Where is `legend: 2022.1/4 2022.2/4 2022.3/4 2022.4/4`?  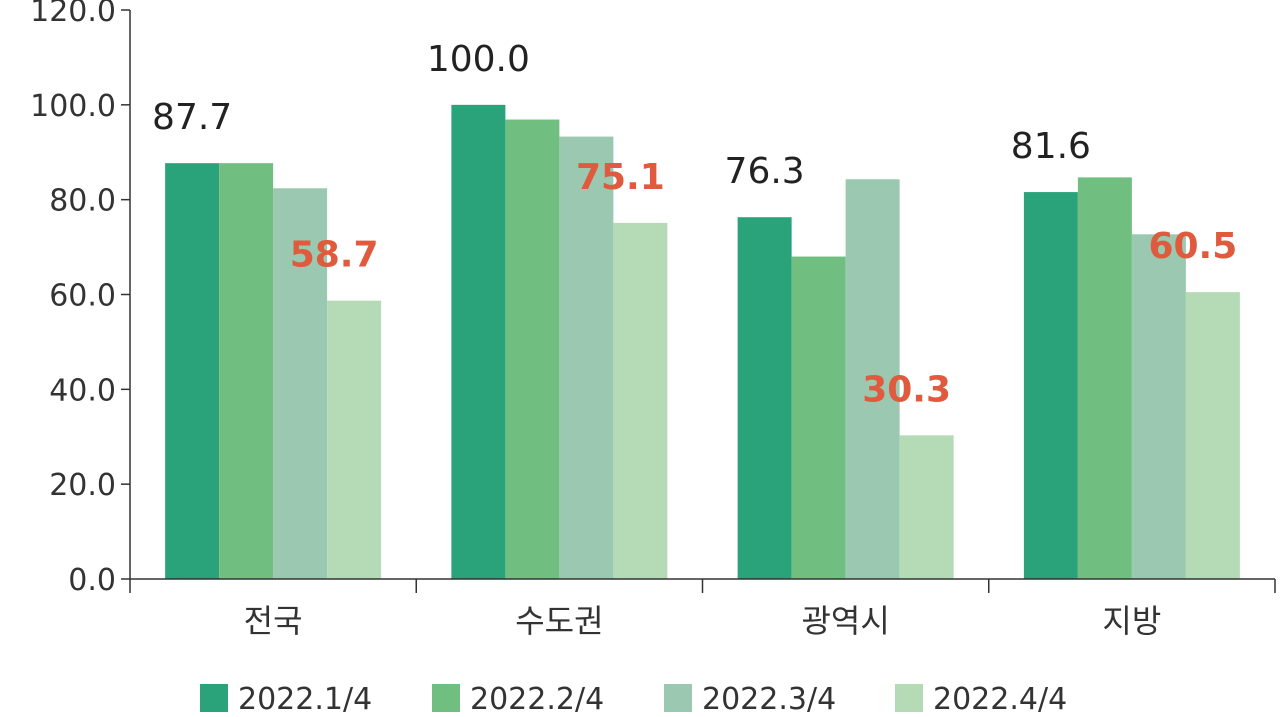
legend: 2022.1/4 2022.2/4 2022.3/4 2022.4/4 is located at coordinates (633, 699).